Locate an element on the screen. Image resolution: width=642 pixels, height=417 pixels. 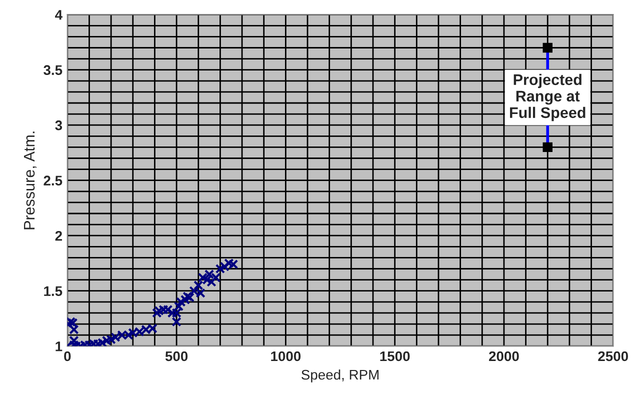
x-tick-label: 2000 is located at coordinates (504, 356).